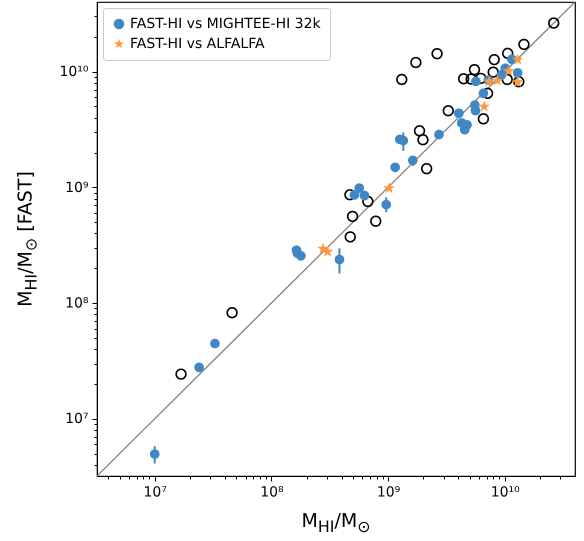 This screenshot has height=541, width=584. I want to click on x-axis-title: M$_{HI}$/M$_{⊙}$, so click(336, 523).